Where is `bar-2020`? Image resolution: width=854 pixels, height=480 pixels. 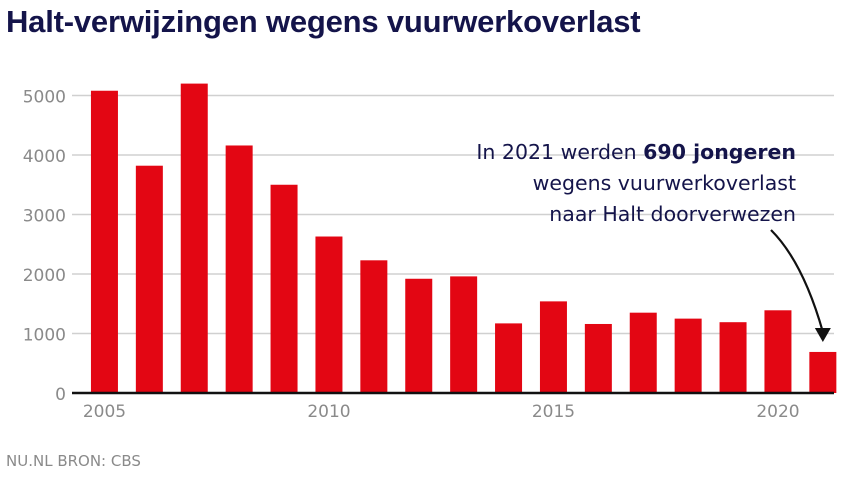 bar-2020 is located at coordinates (778, 351).